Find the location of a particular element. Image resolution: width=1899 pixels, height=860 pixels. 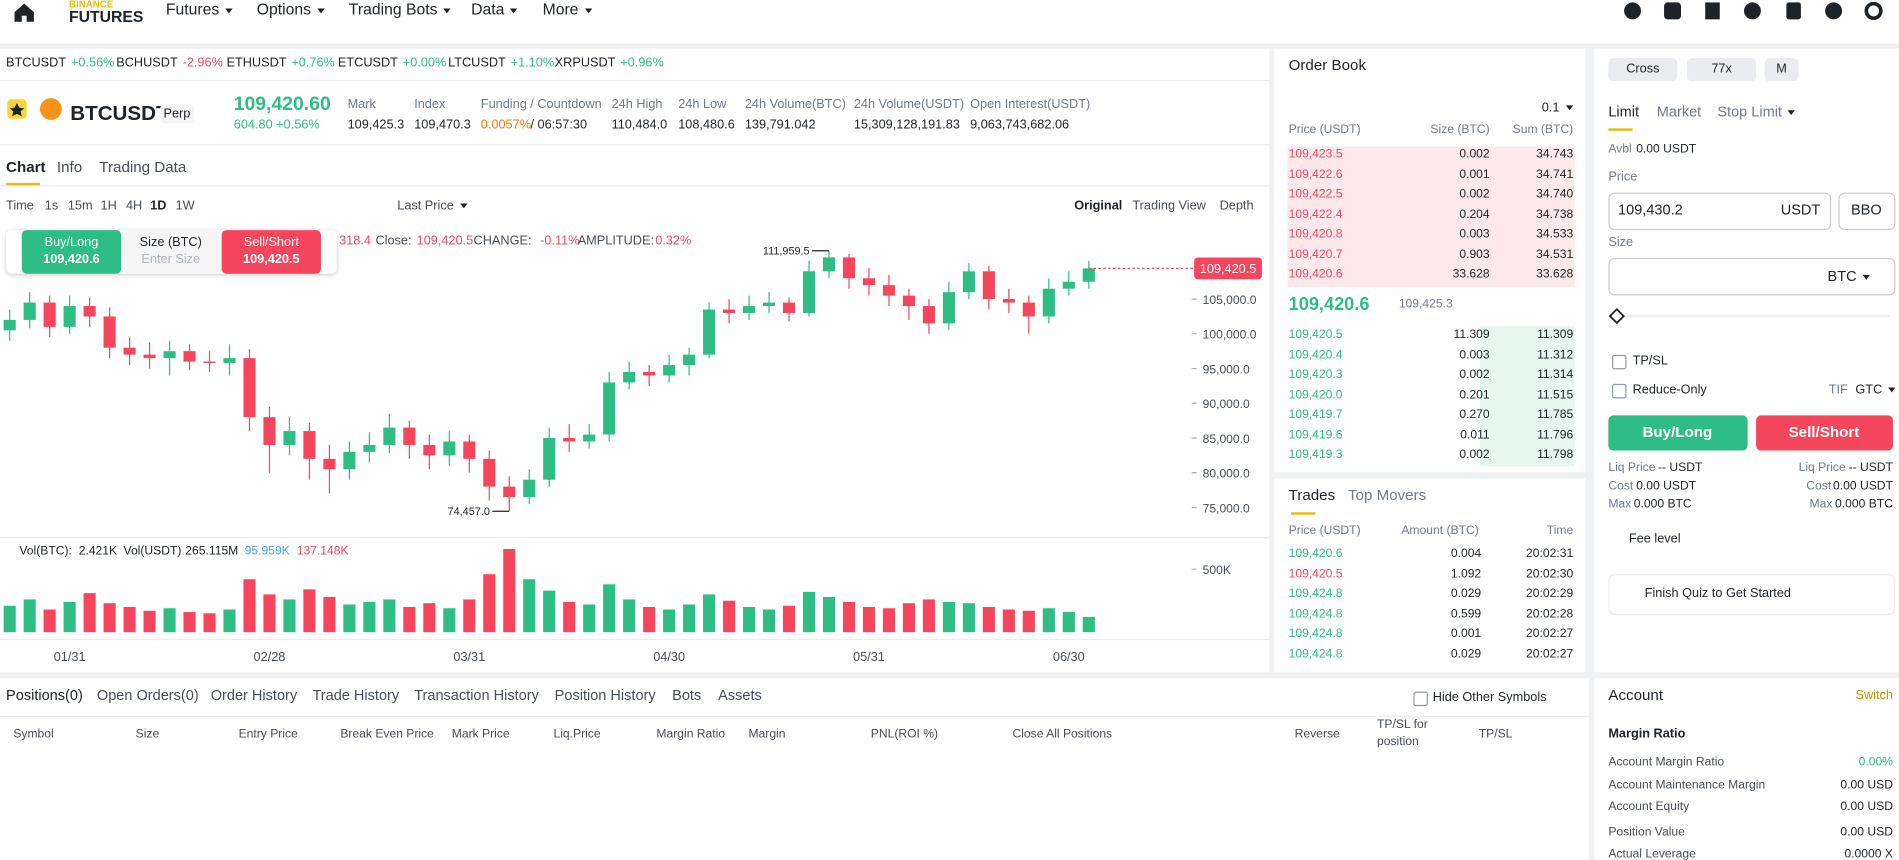

interval: 1s is located at coordinates (51, 206).